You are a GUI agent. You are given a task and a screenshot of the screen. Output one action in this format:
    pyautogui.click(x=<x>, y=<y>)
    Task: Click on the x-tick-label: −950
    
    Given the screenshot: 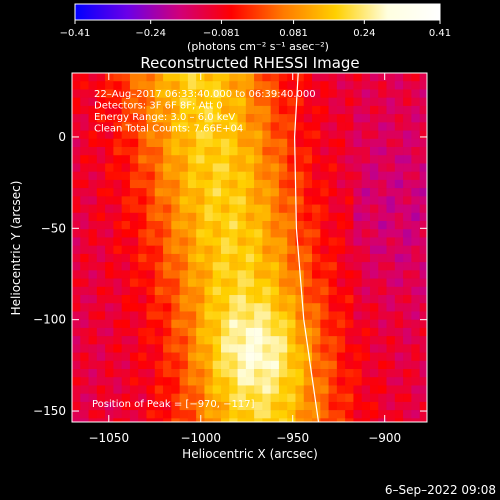 What is the action you would take?
    pyautogui.click(x=292, y=438)
    